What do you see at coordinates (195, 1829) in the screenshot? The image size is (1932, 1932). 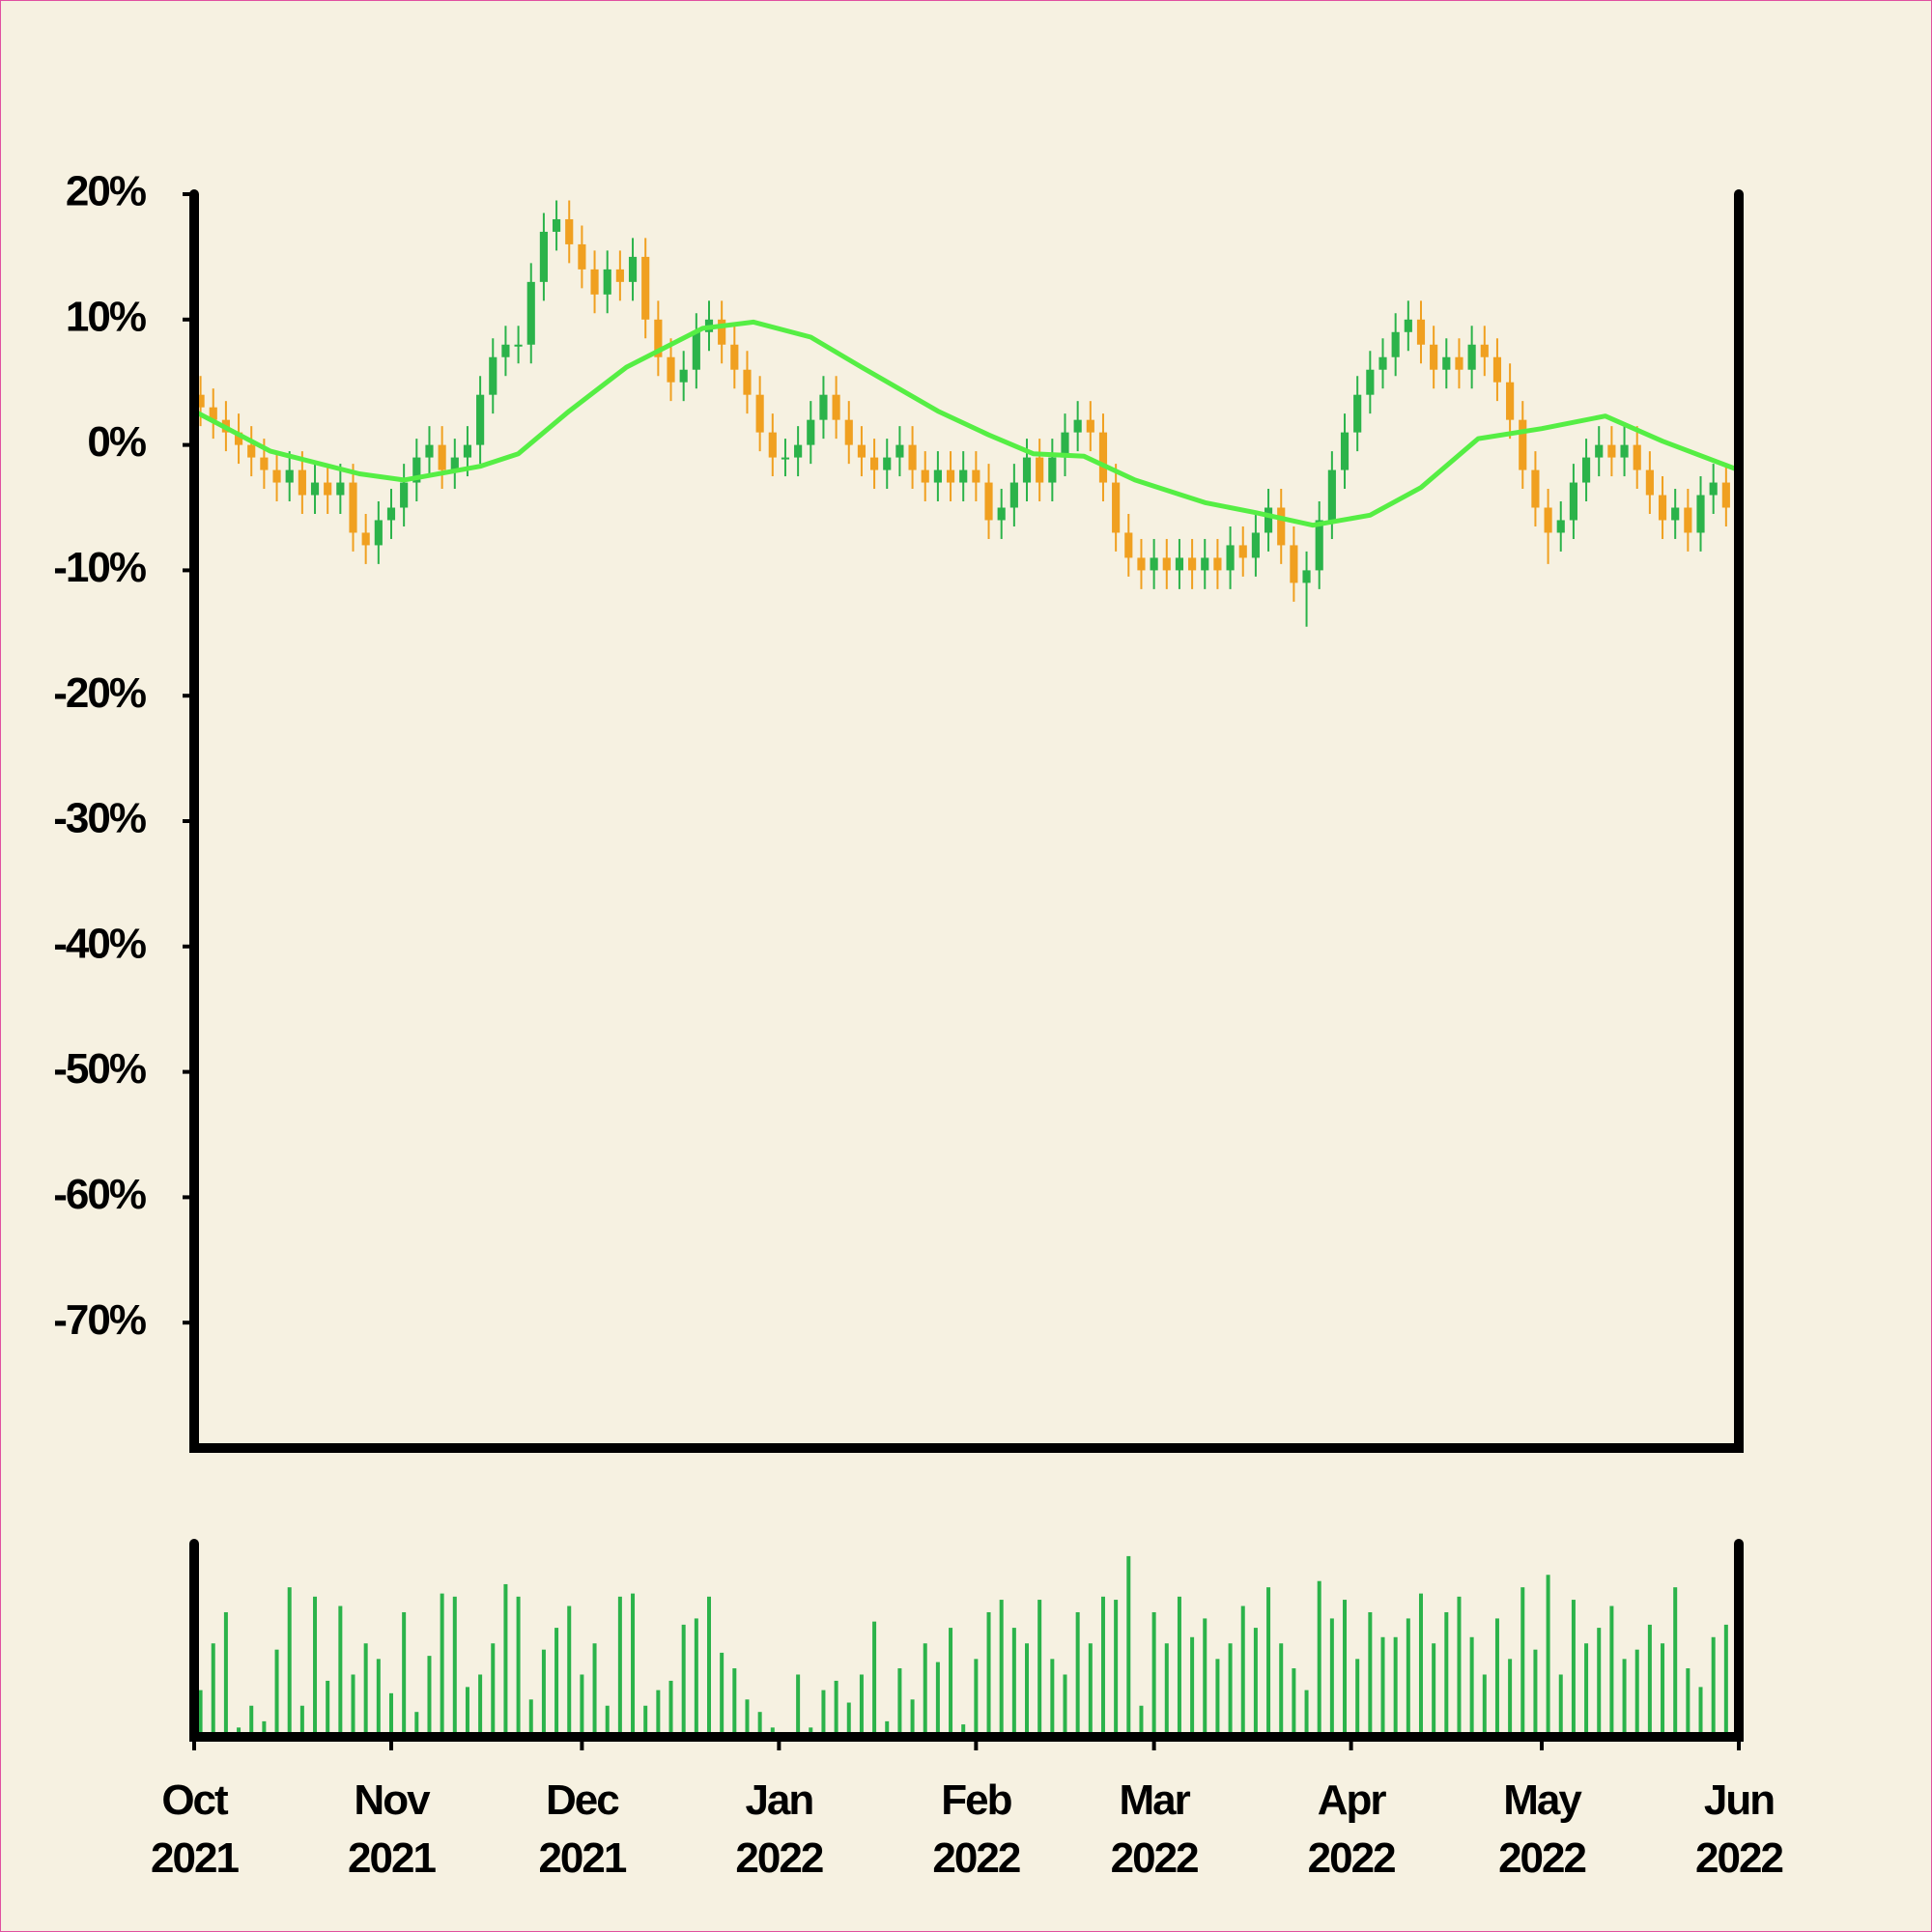 I see `x-tick-label: Oct 2021` at bounding box center [195, 1829].